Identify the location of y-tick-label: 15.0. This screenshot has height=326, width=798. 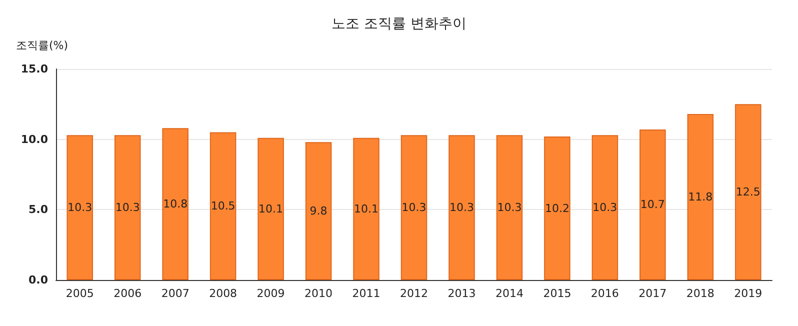
(34, 69).